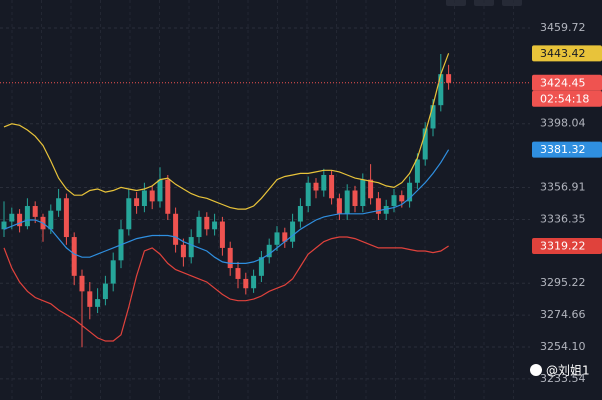 The width and height of the screenshot is (602, 400). I want to click on y-tick-label: 3274.66, so click(563, 314).